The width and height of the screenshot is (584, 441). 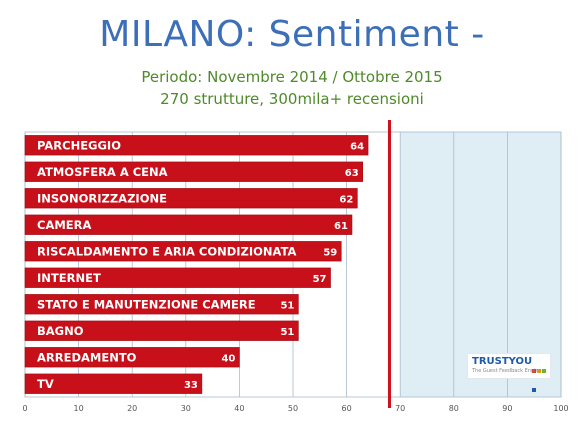 I want to click on chart-subtitle-scope: 270 strutture, 300mila+ recensioni, so click(x=292, y=99).